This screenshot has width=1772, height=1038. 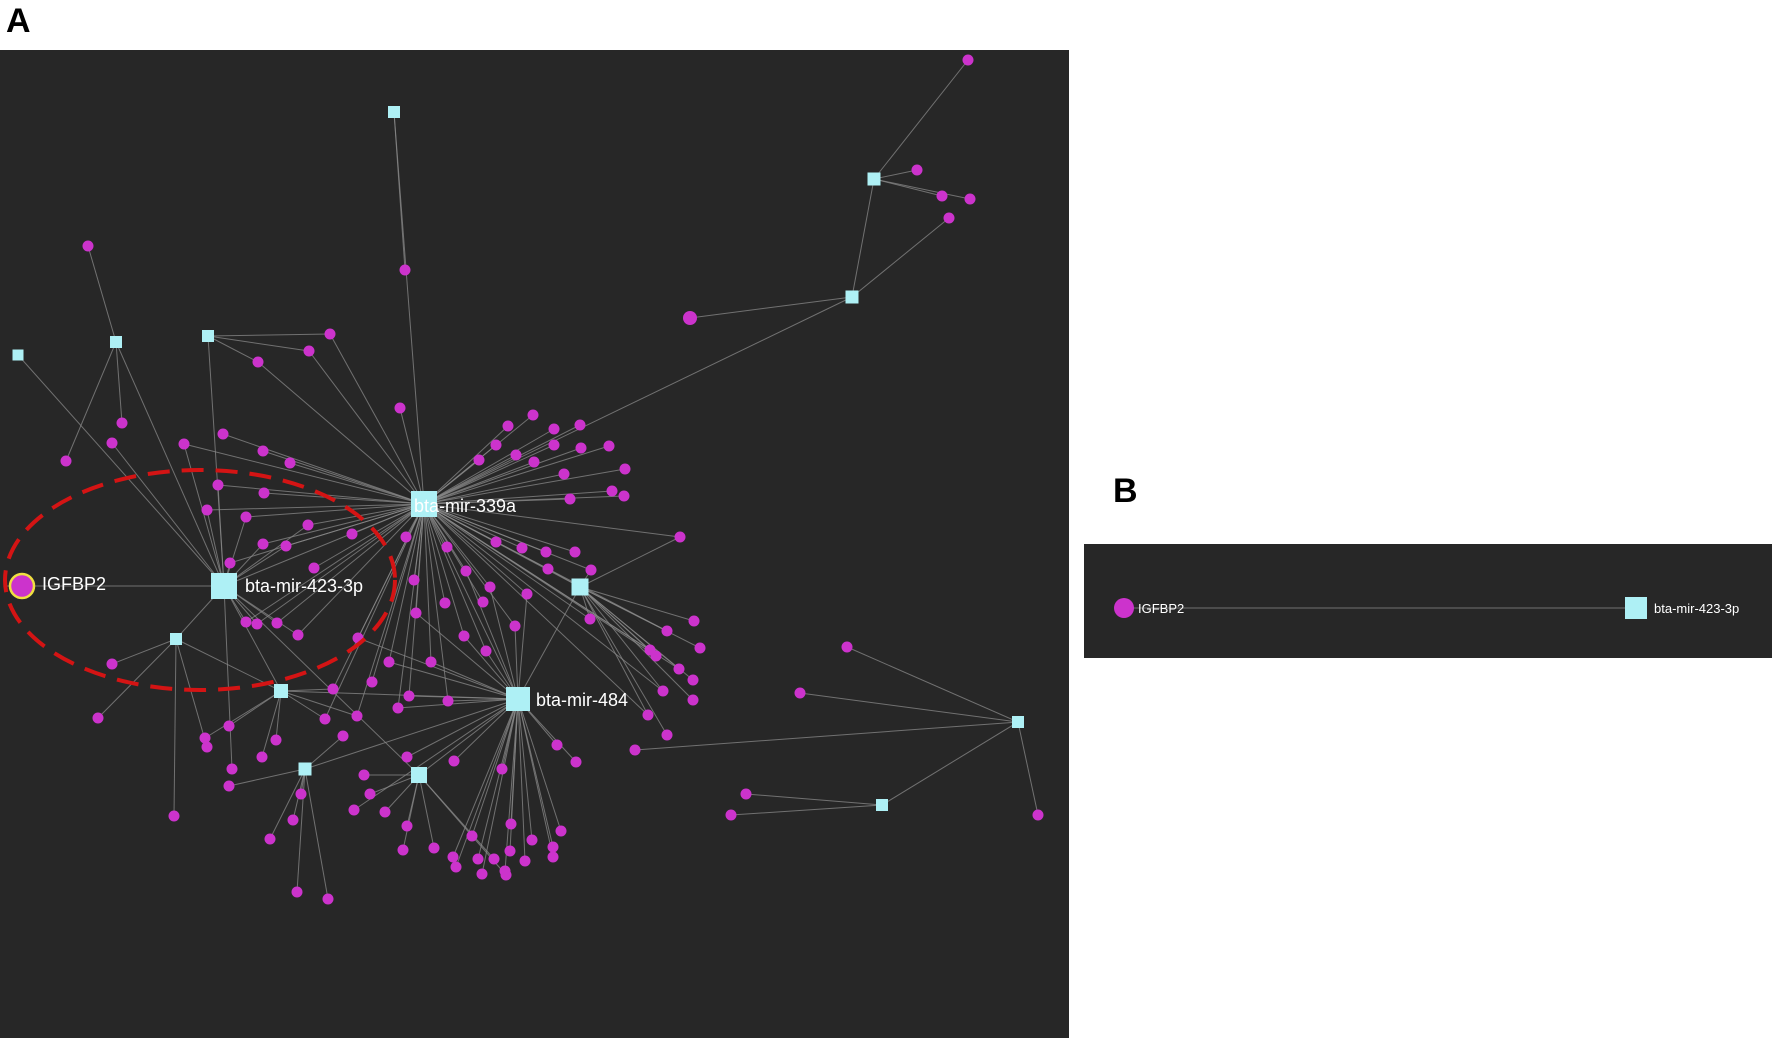 I want to click on highlight-ellipse, so click(x=200, y=580).